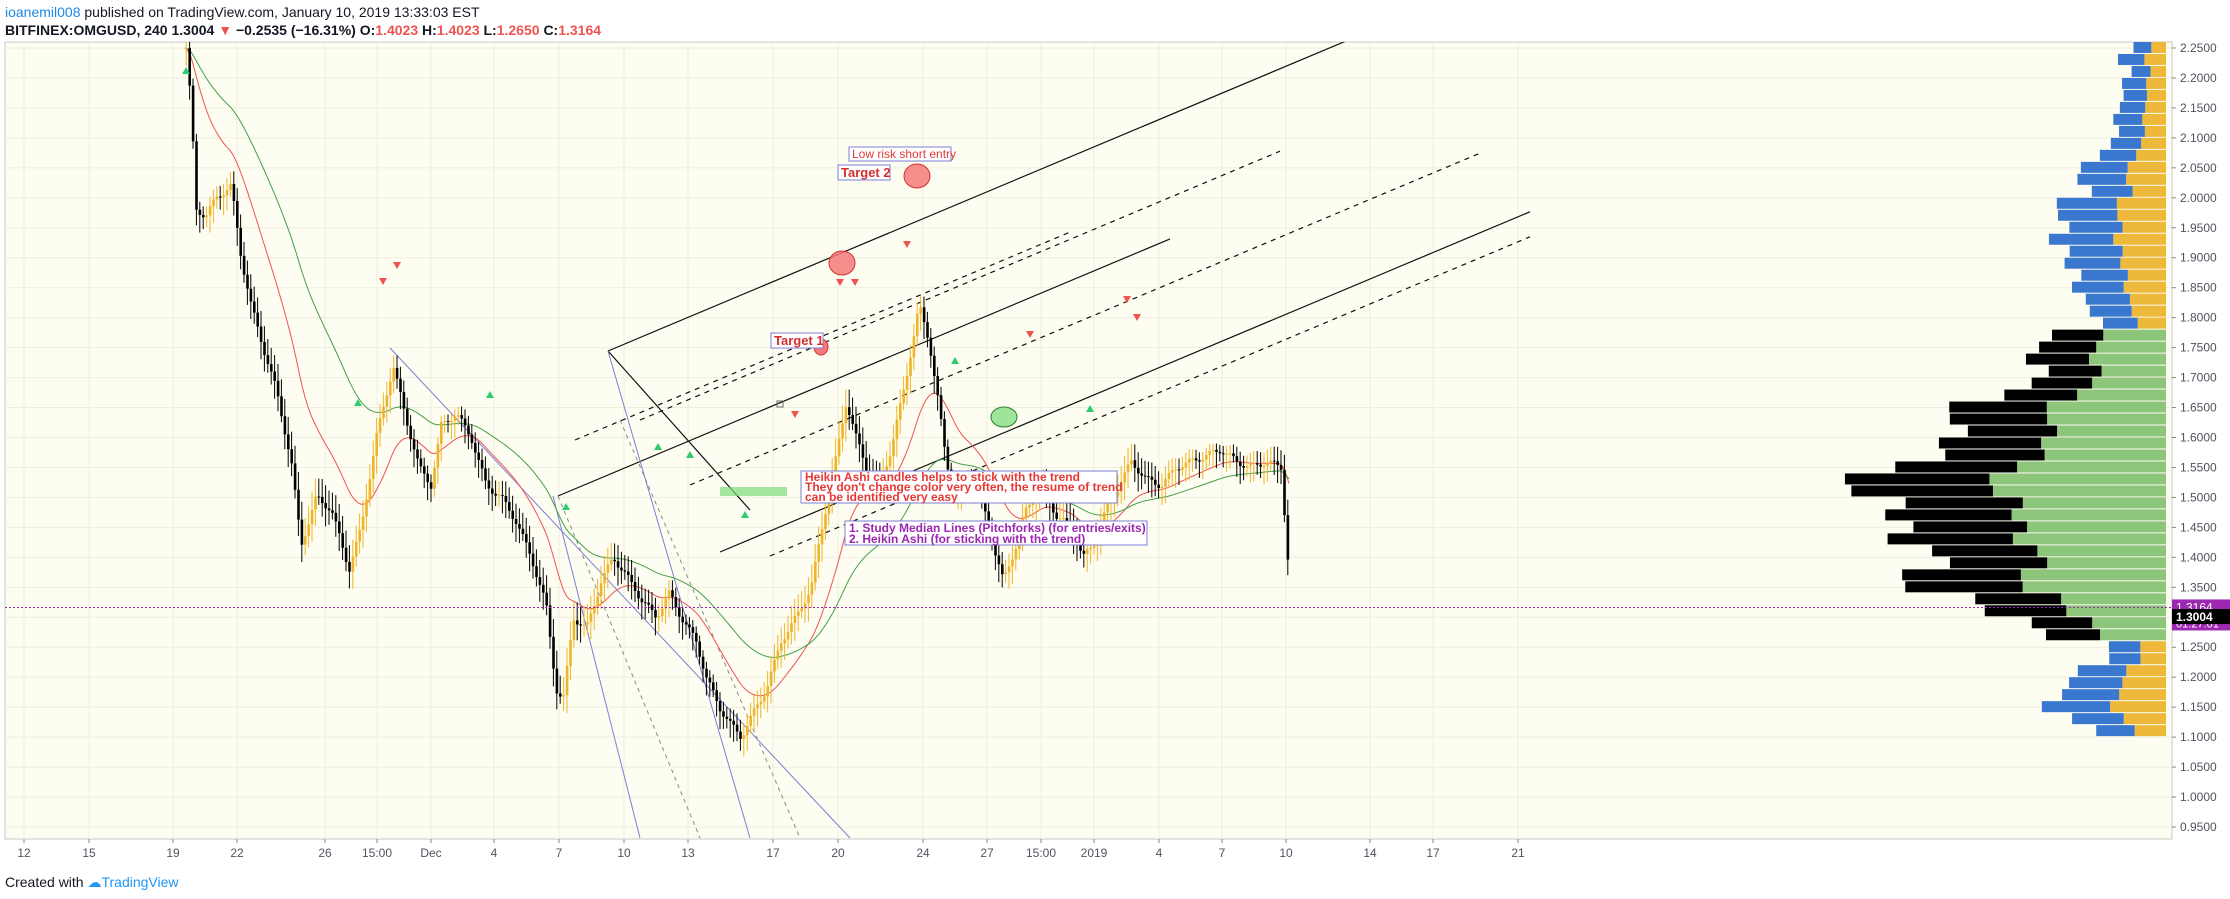 This screenshot has height=899, width=2230. What do you see at coordinates (2198, 797) in the screenshot?
I see `y-tick-label: 1.0000` at bounding box center [2198, 797].